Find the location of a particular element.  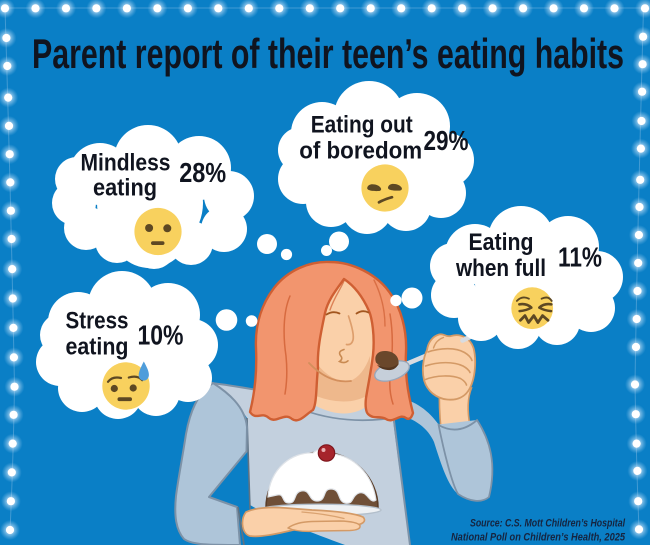

svg-text: 11% is located at coordinates (580, 257).